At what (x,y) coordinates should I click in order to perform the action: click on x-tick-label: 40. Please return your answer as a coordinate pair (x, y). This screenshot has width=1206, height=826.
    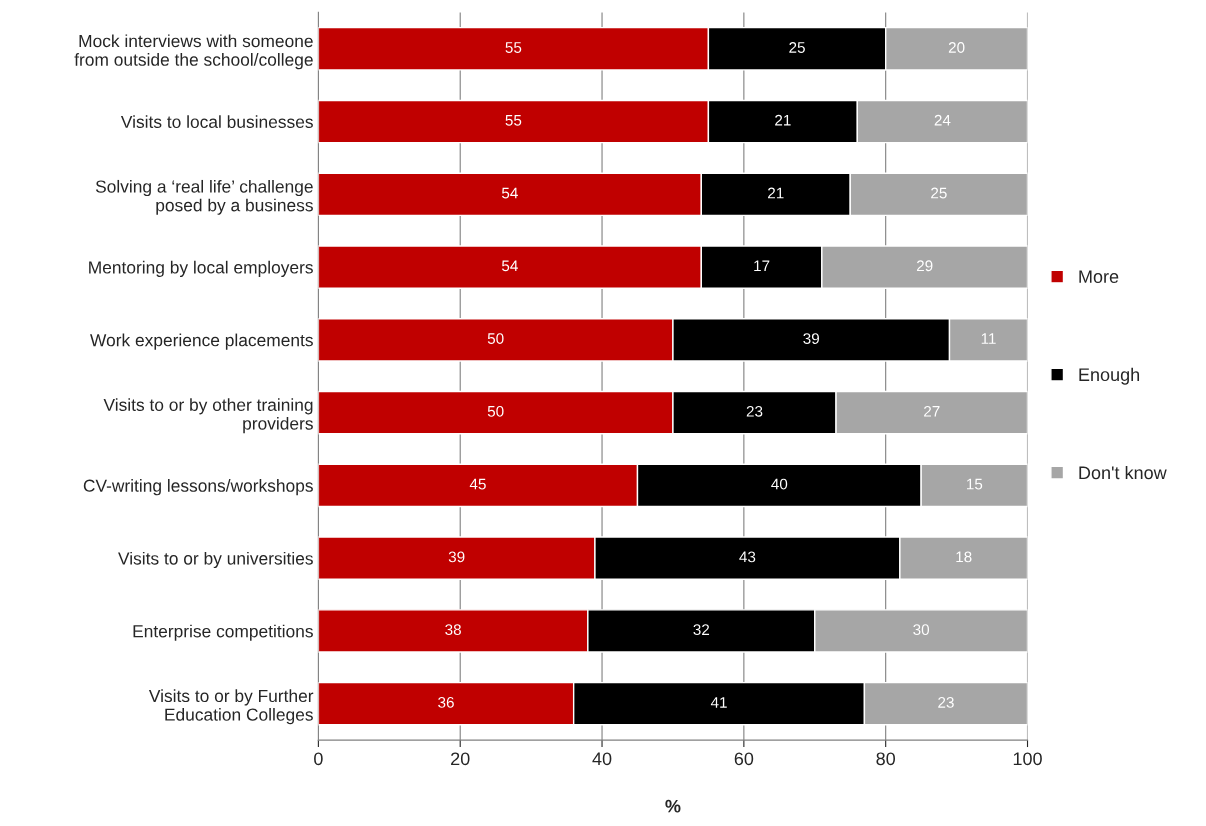
    Looking at the image, I should click on (602, 759).